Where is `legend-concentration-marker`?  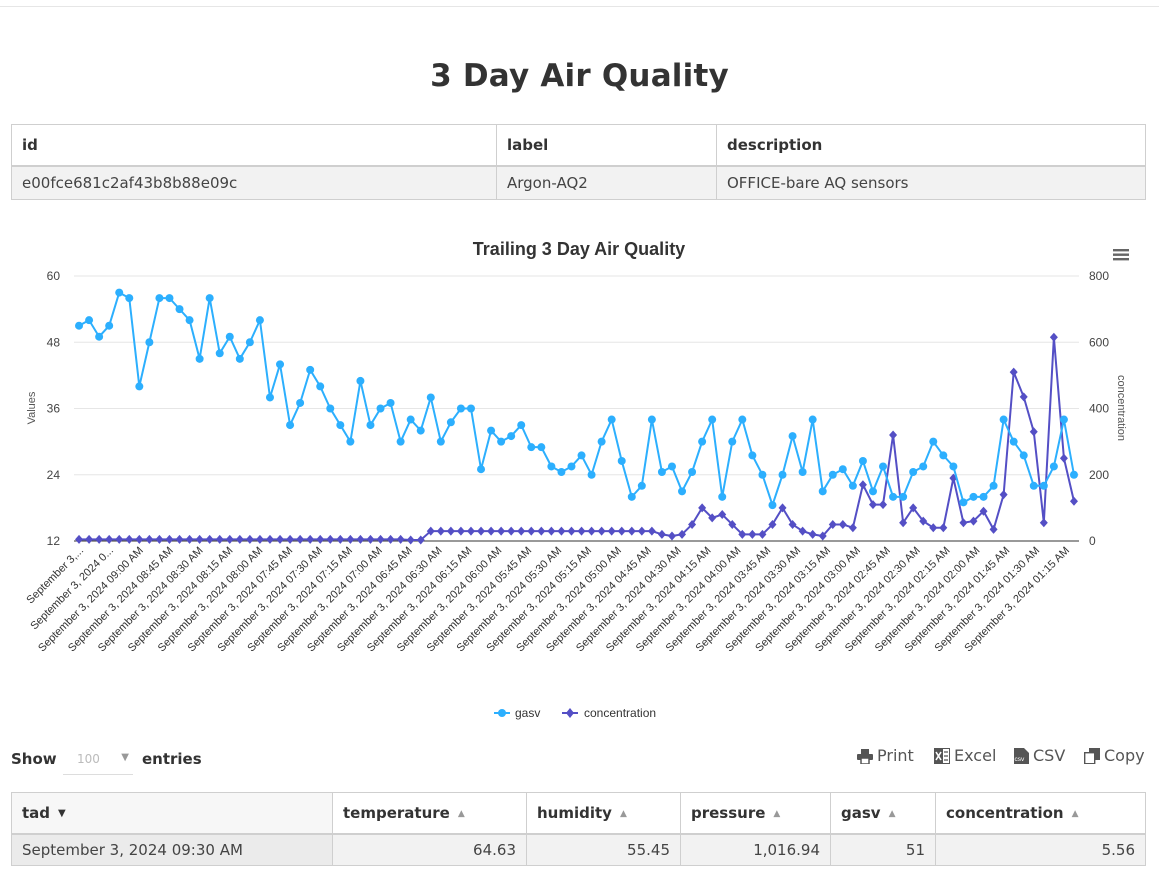
legend-concentration-marker is located at coordinates (570, 713).